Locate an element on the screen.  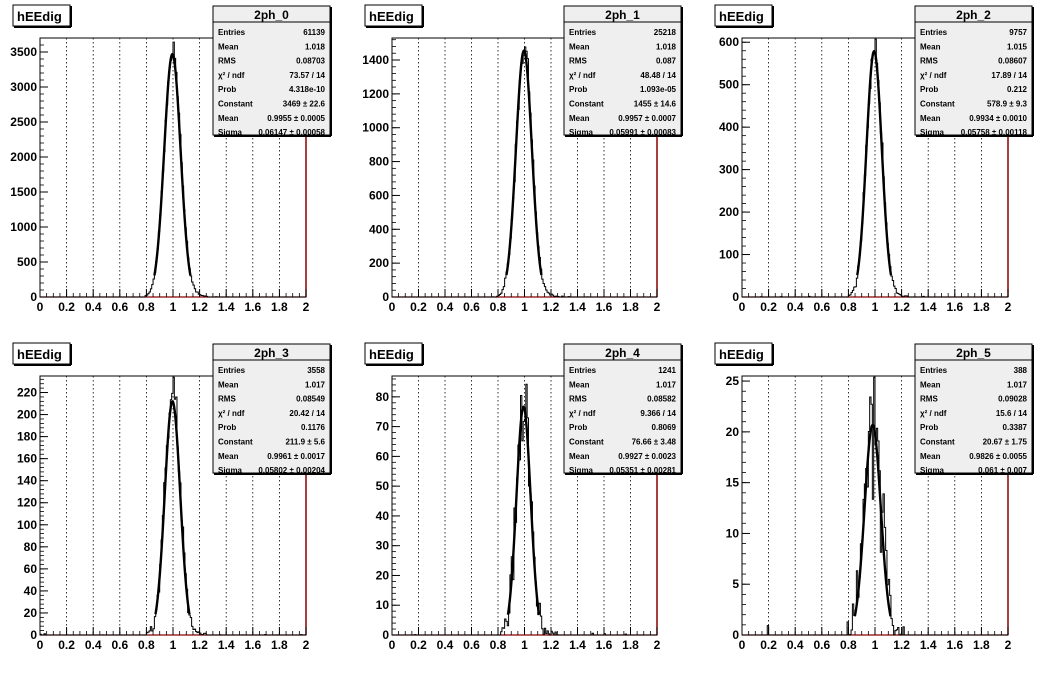
y-tick-label: 1000 is located at coordinates (375, 128).